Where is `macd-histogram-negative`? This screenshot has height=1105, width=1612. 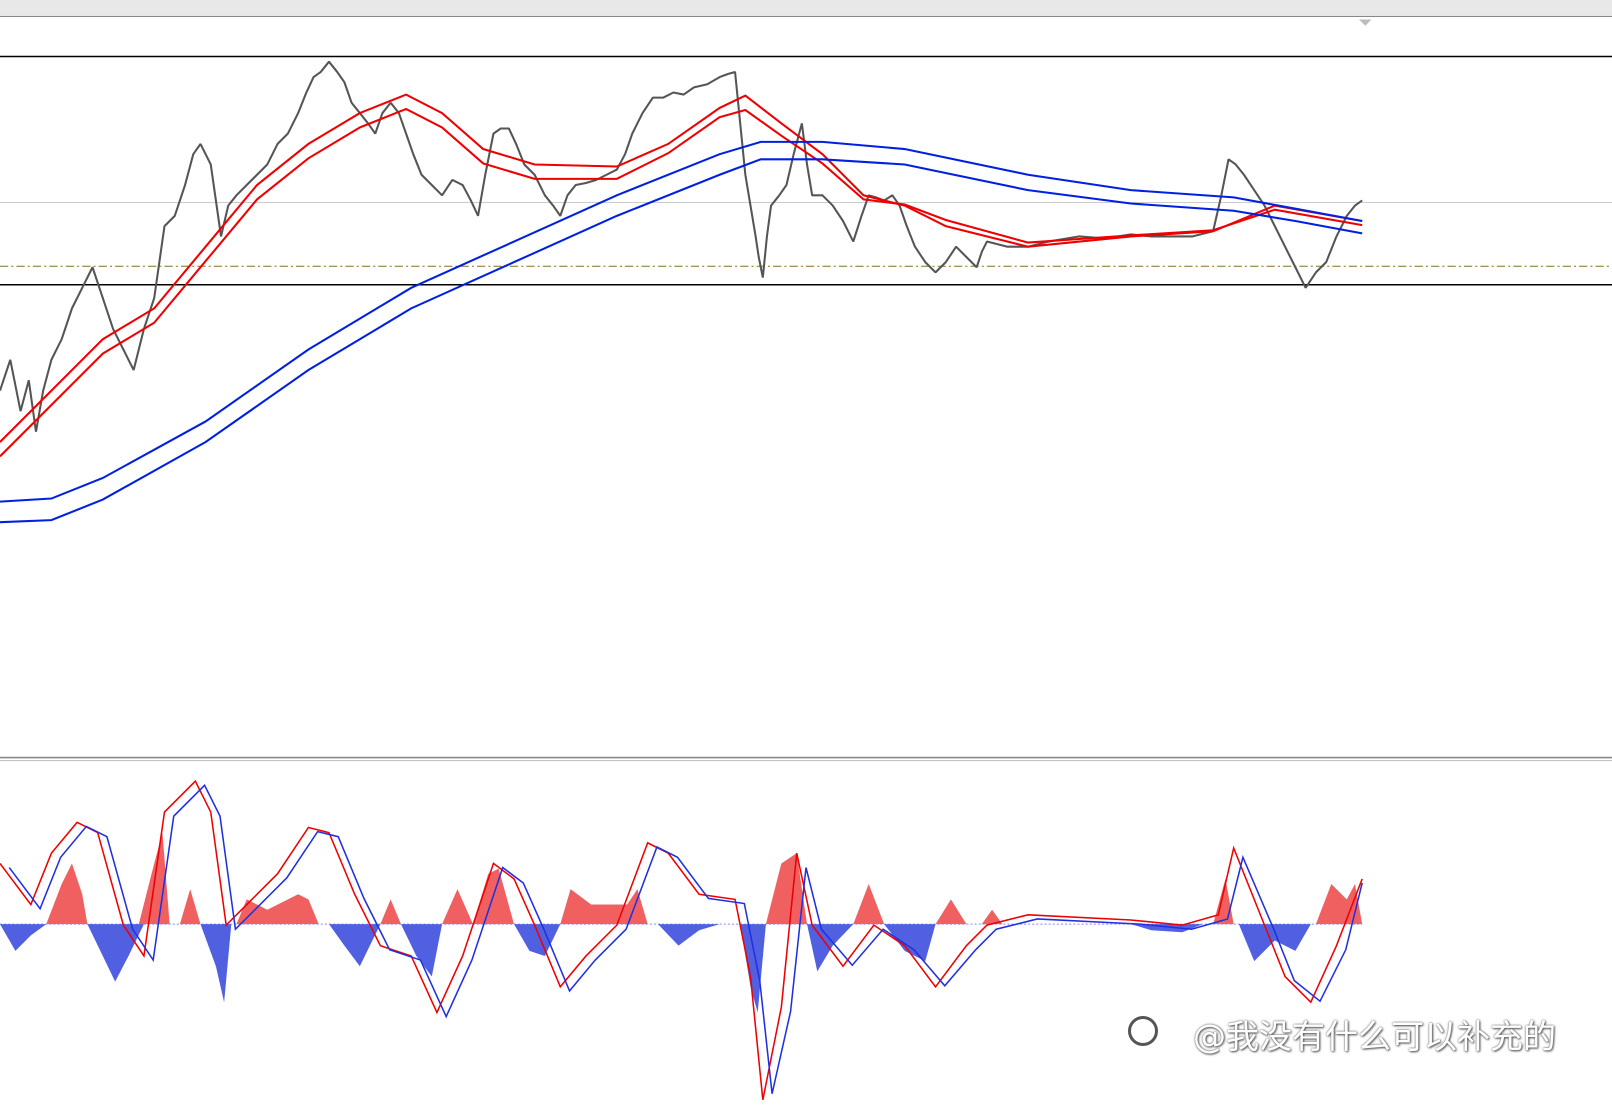
macd-histogram-negative is located at coordinates (655, 968).